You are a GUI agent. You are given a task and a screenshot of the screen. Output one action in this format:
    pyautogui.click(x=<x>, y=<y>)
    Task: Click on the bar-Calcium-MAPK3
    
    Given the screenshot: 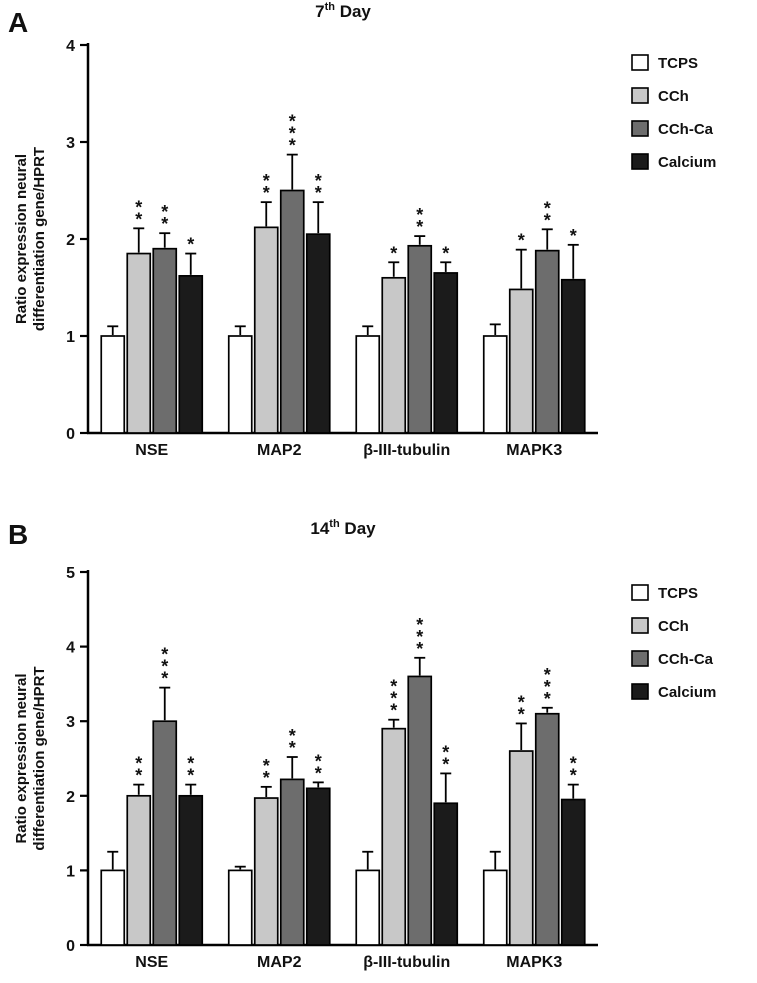 What is the action you would take?
    pyautogui.click(x=573, y=356)
    